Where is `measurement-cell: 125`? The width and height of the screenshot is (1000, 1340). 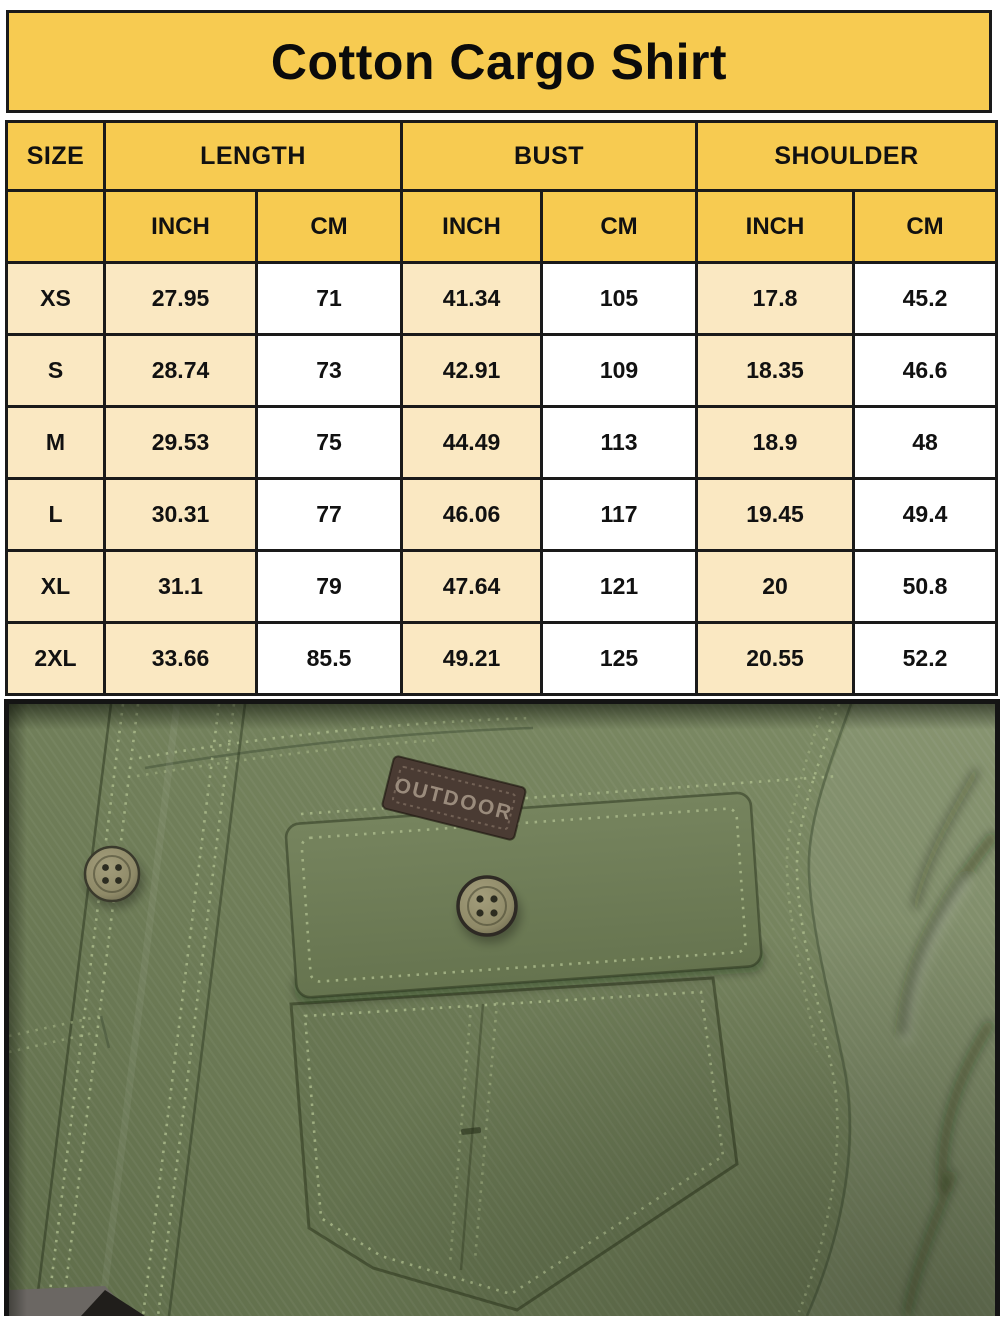
measurement-cell: 125 is located at coordinates (619, 658).